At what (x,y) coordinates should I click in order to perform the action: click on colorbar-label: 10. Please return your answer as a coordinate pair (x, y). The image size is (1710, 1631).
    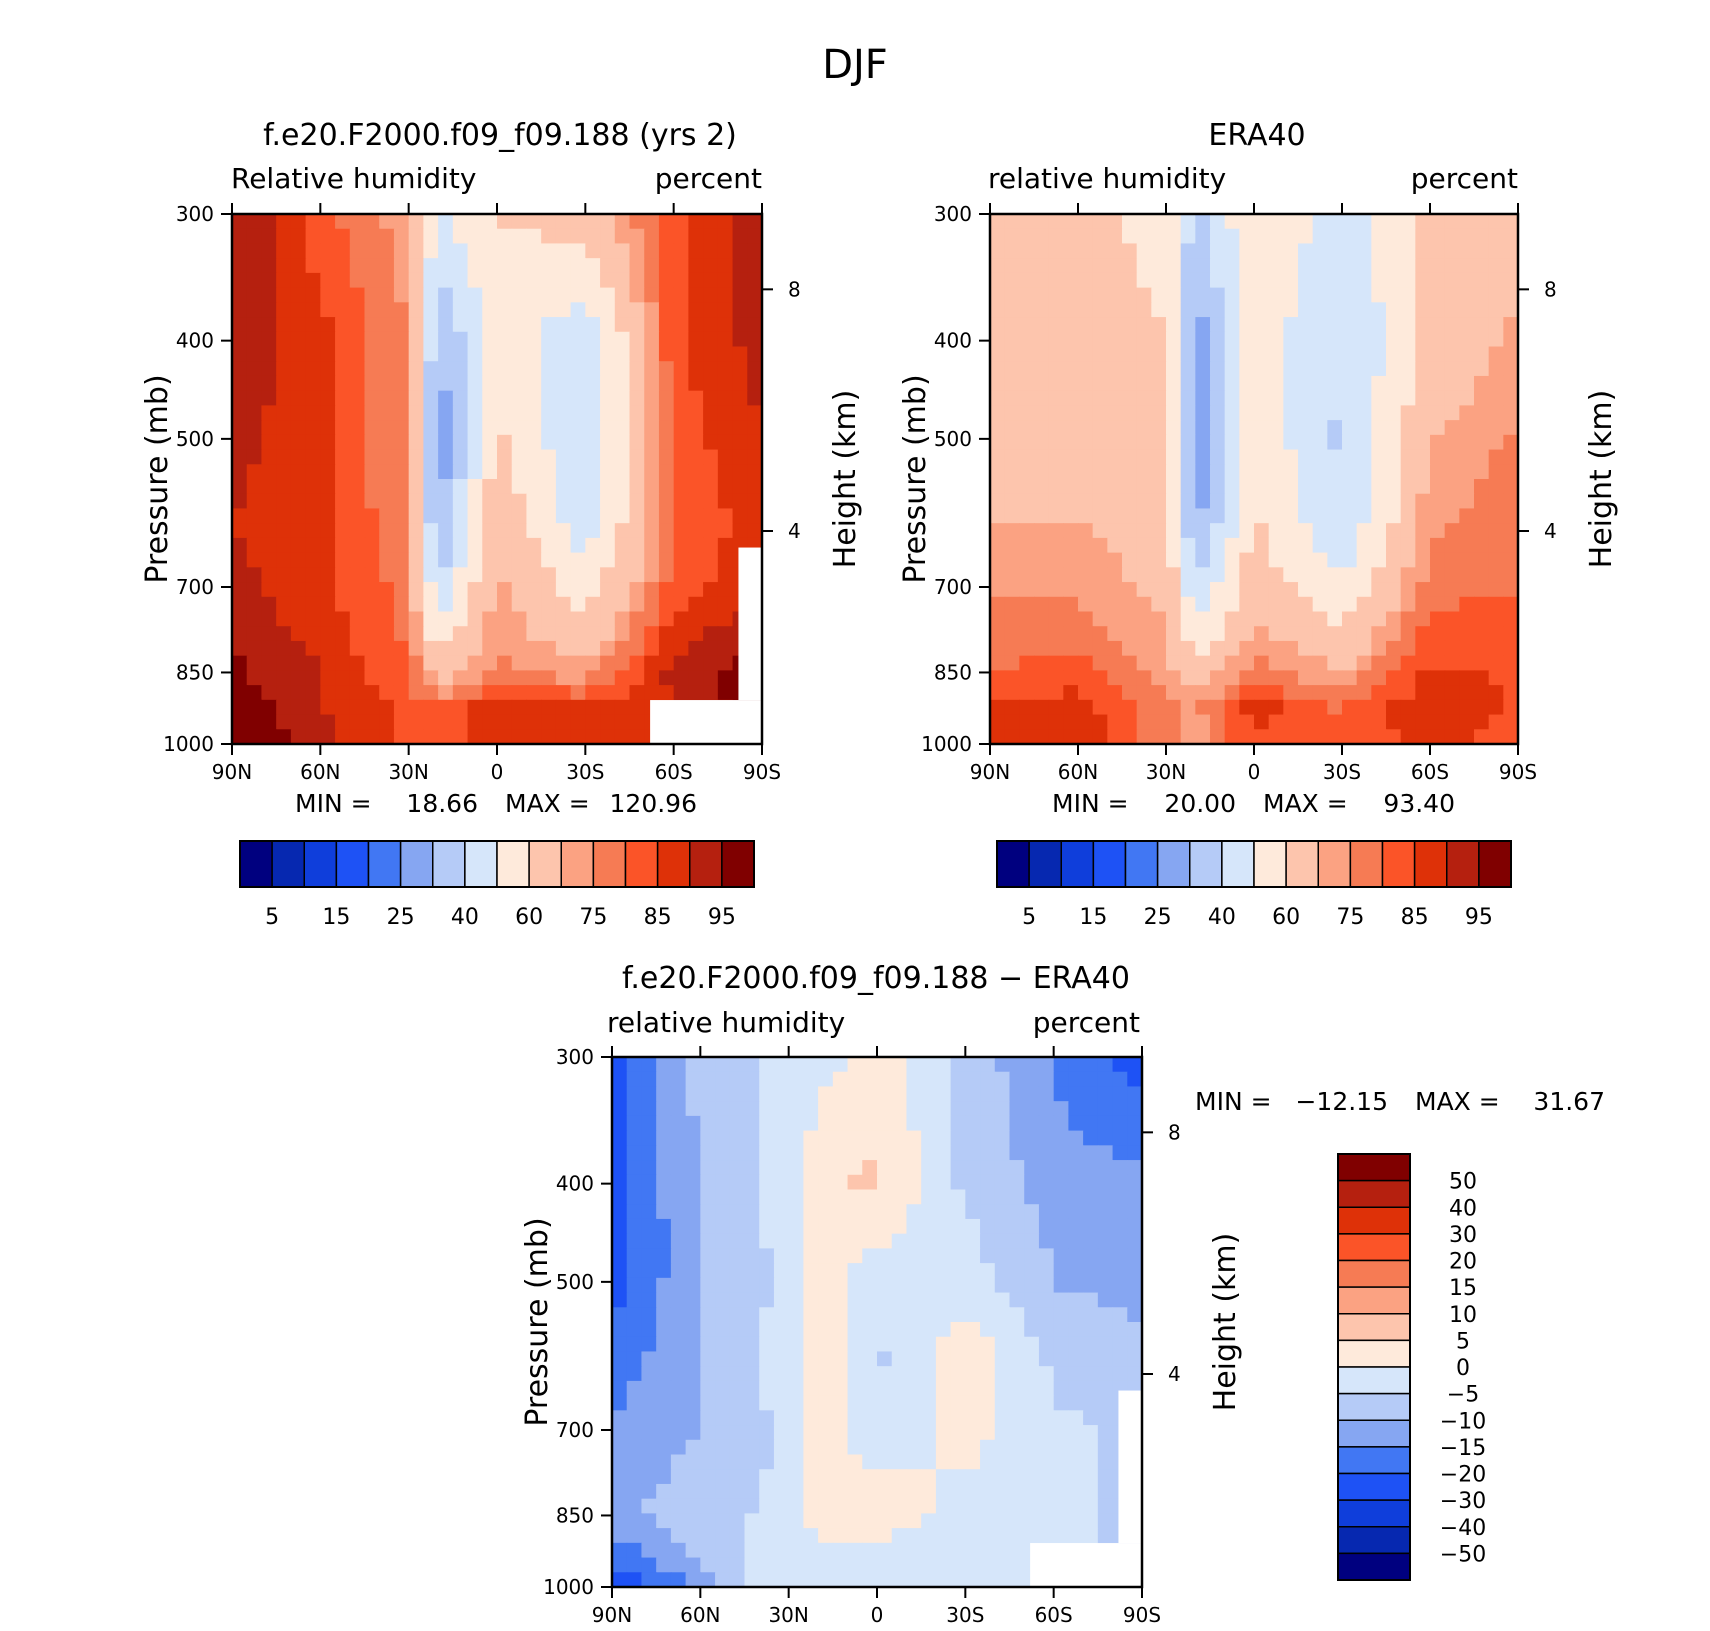
    Looking at the image, I should click on (1463, 1315).